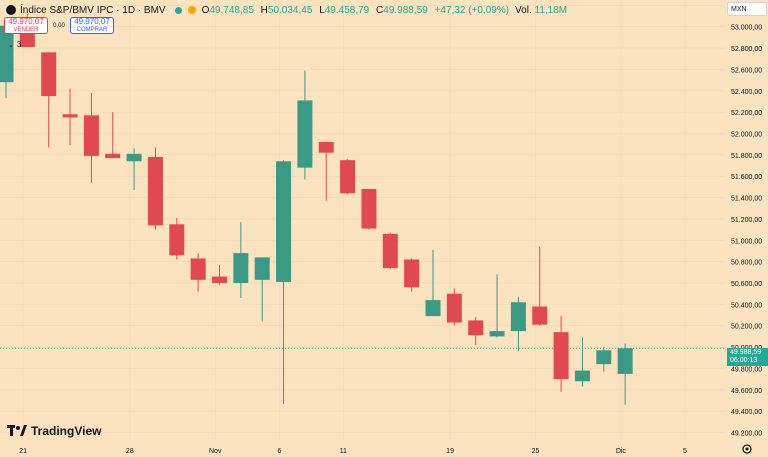 The width and height of the screenshot is (768, 457). What do you see at coordinates (746, 305) in the screenshot?
I see `y-tick-label: 50.400,00` at bounding box center [746, 305].